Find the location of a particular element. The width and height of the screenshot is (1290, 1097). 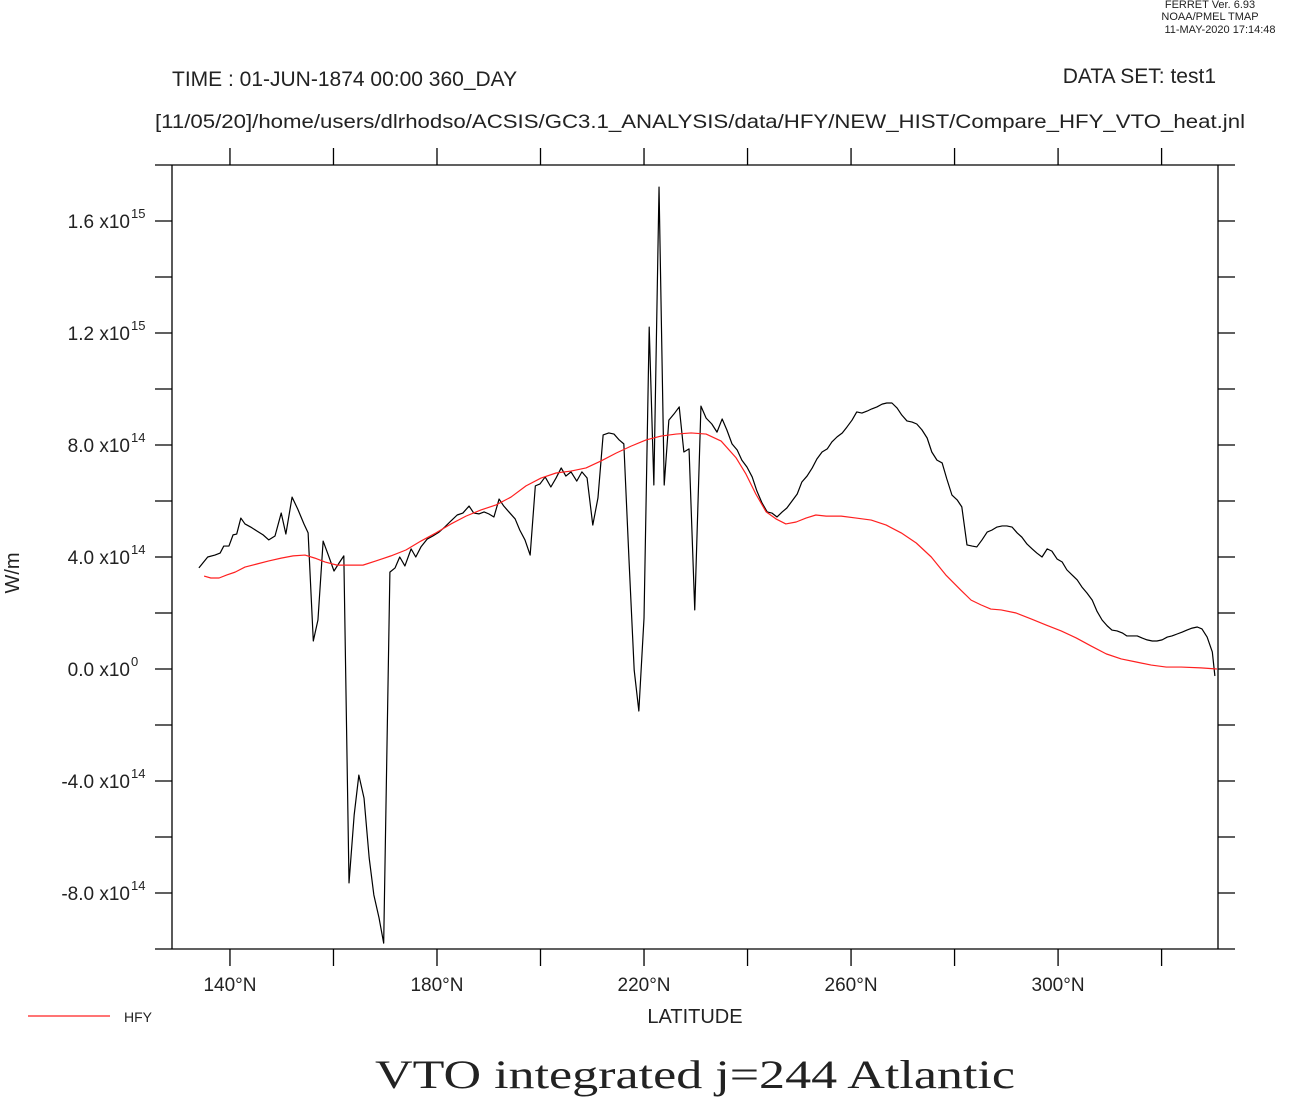

x-tick-label: 300°N is located at coordinates (1058, 985).